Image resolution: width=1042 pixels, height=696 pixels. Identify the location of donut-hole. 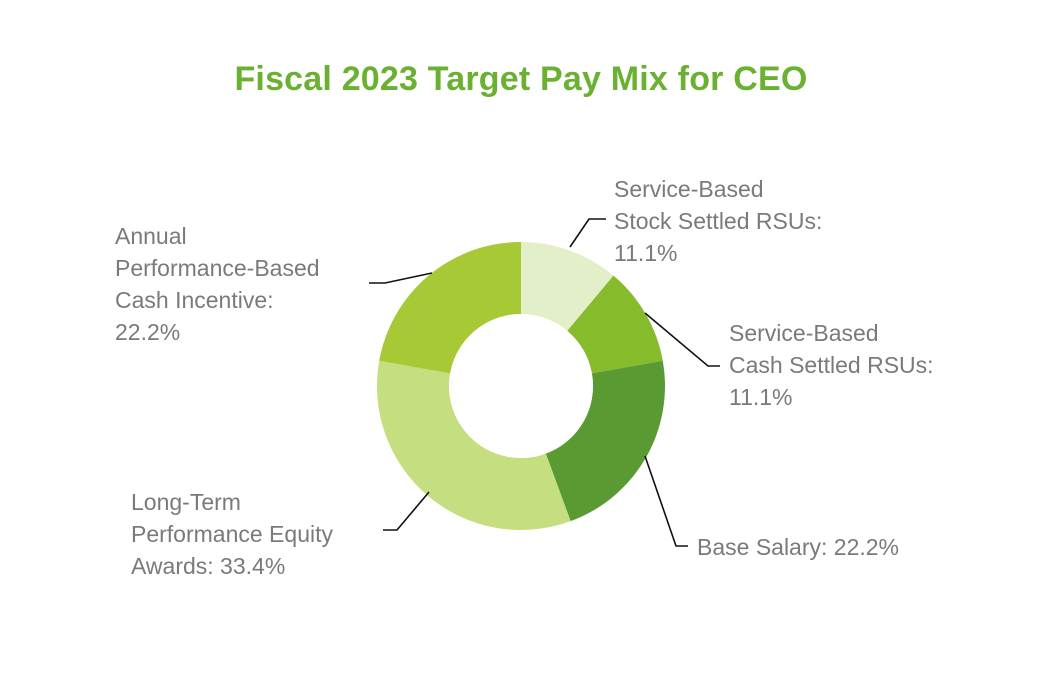
(521, 386).